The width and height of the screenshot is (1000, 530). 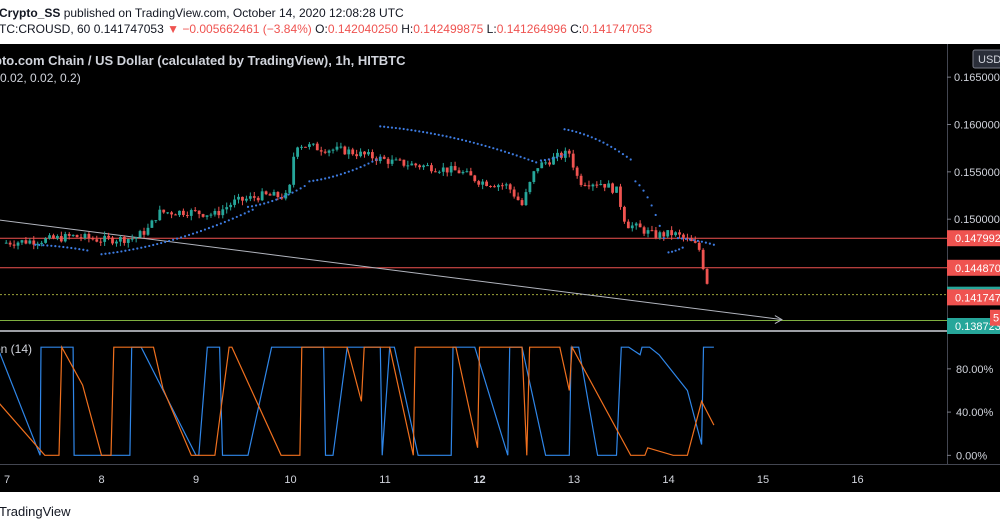 What do you see at coordinates (40, 78) in the screenshot?
I see `sar-legend: (0.02, 0.02, 0.2)` at bounding box center [40, 78].